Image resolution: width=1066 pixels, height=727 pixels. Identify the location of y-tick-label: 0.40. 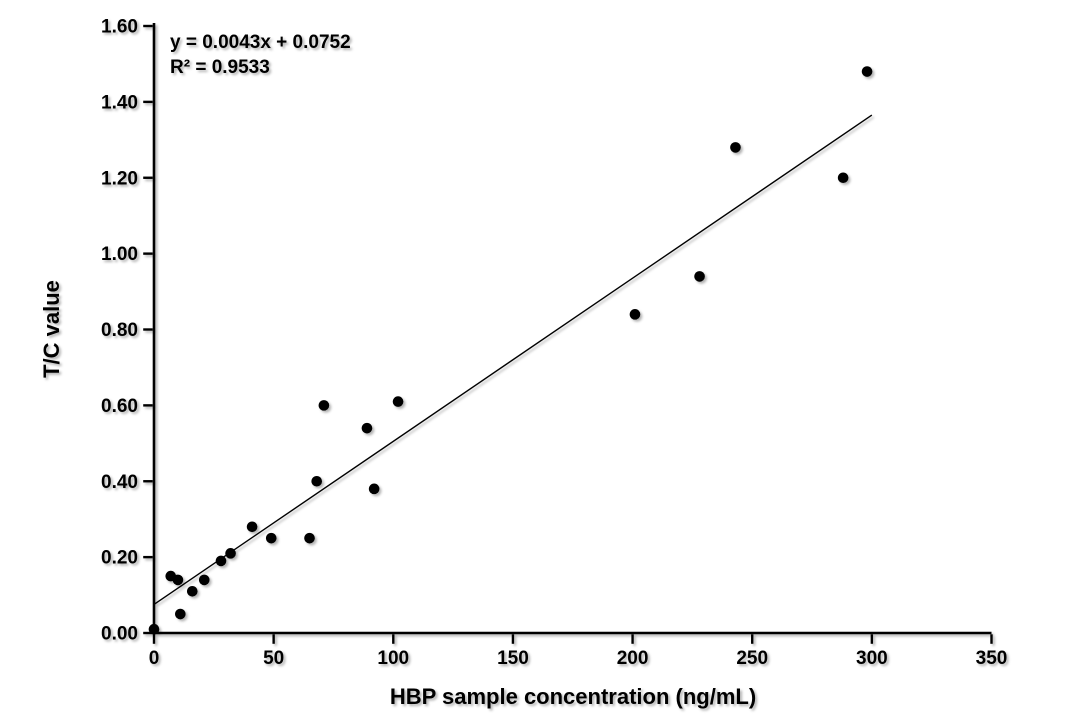
(119, 482).